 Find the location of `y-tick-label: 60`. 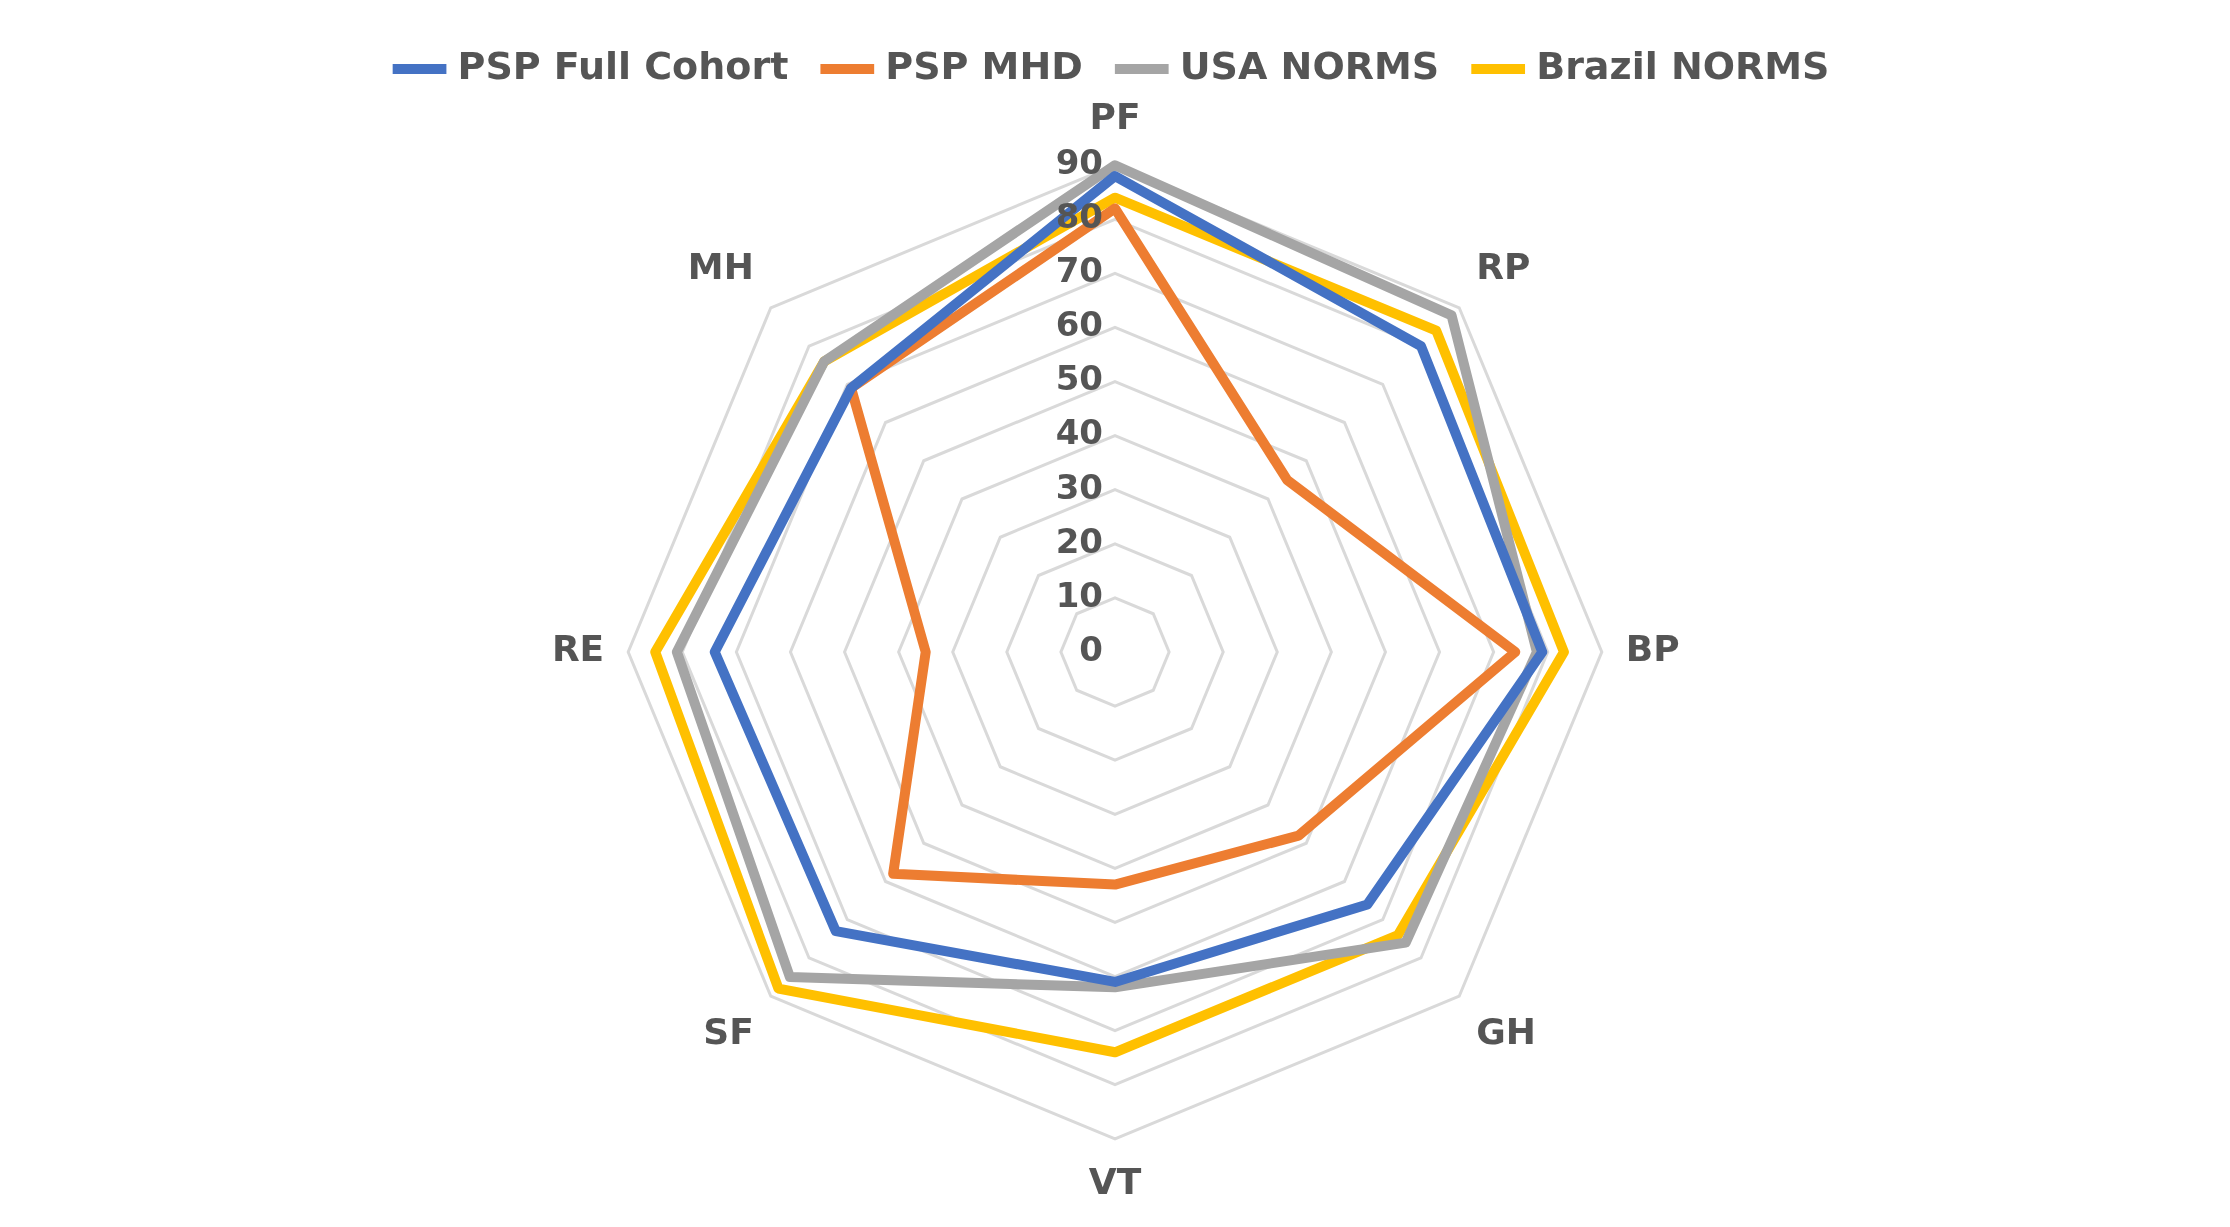

y-tick-label: 60 is located at coordinates (1079, 324).